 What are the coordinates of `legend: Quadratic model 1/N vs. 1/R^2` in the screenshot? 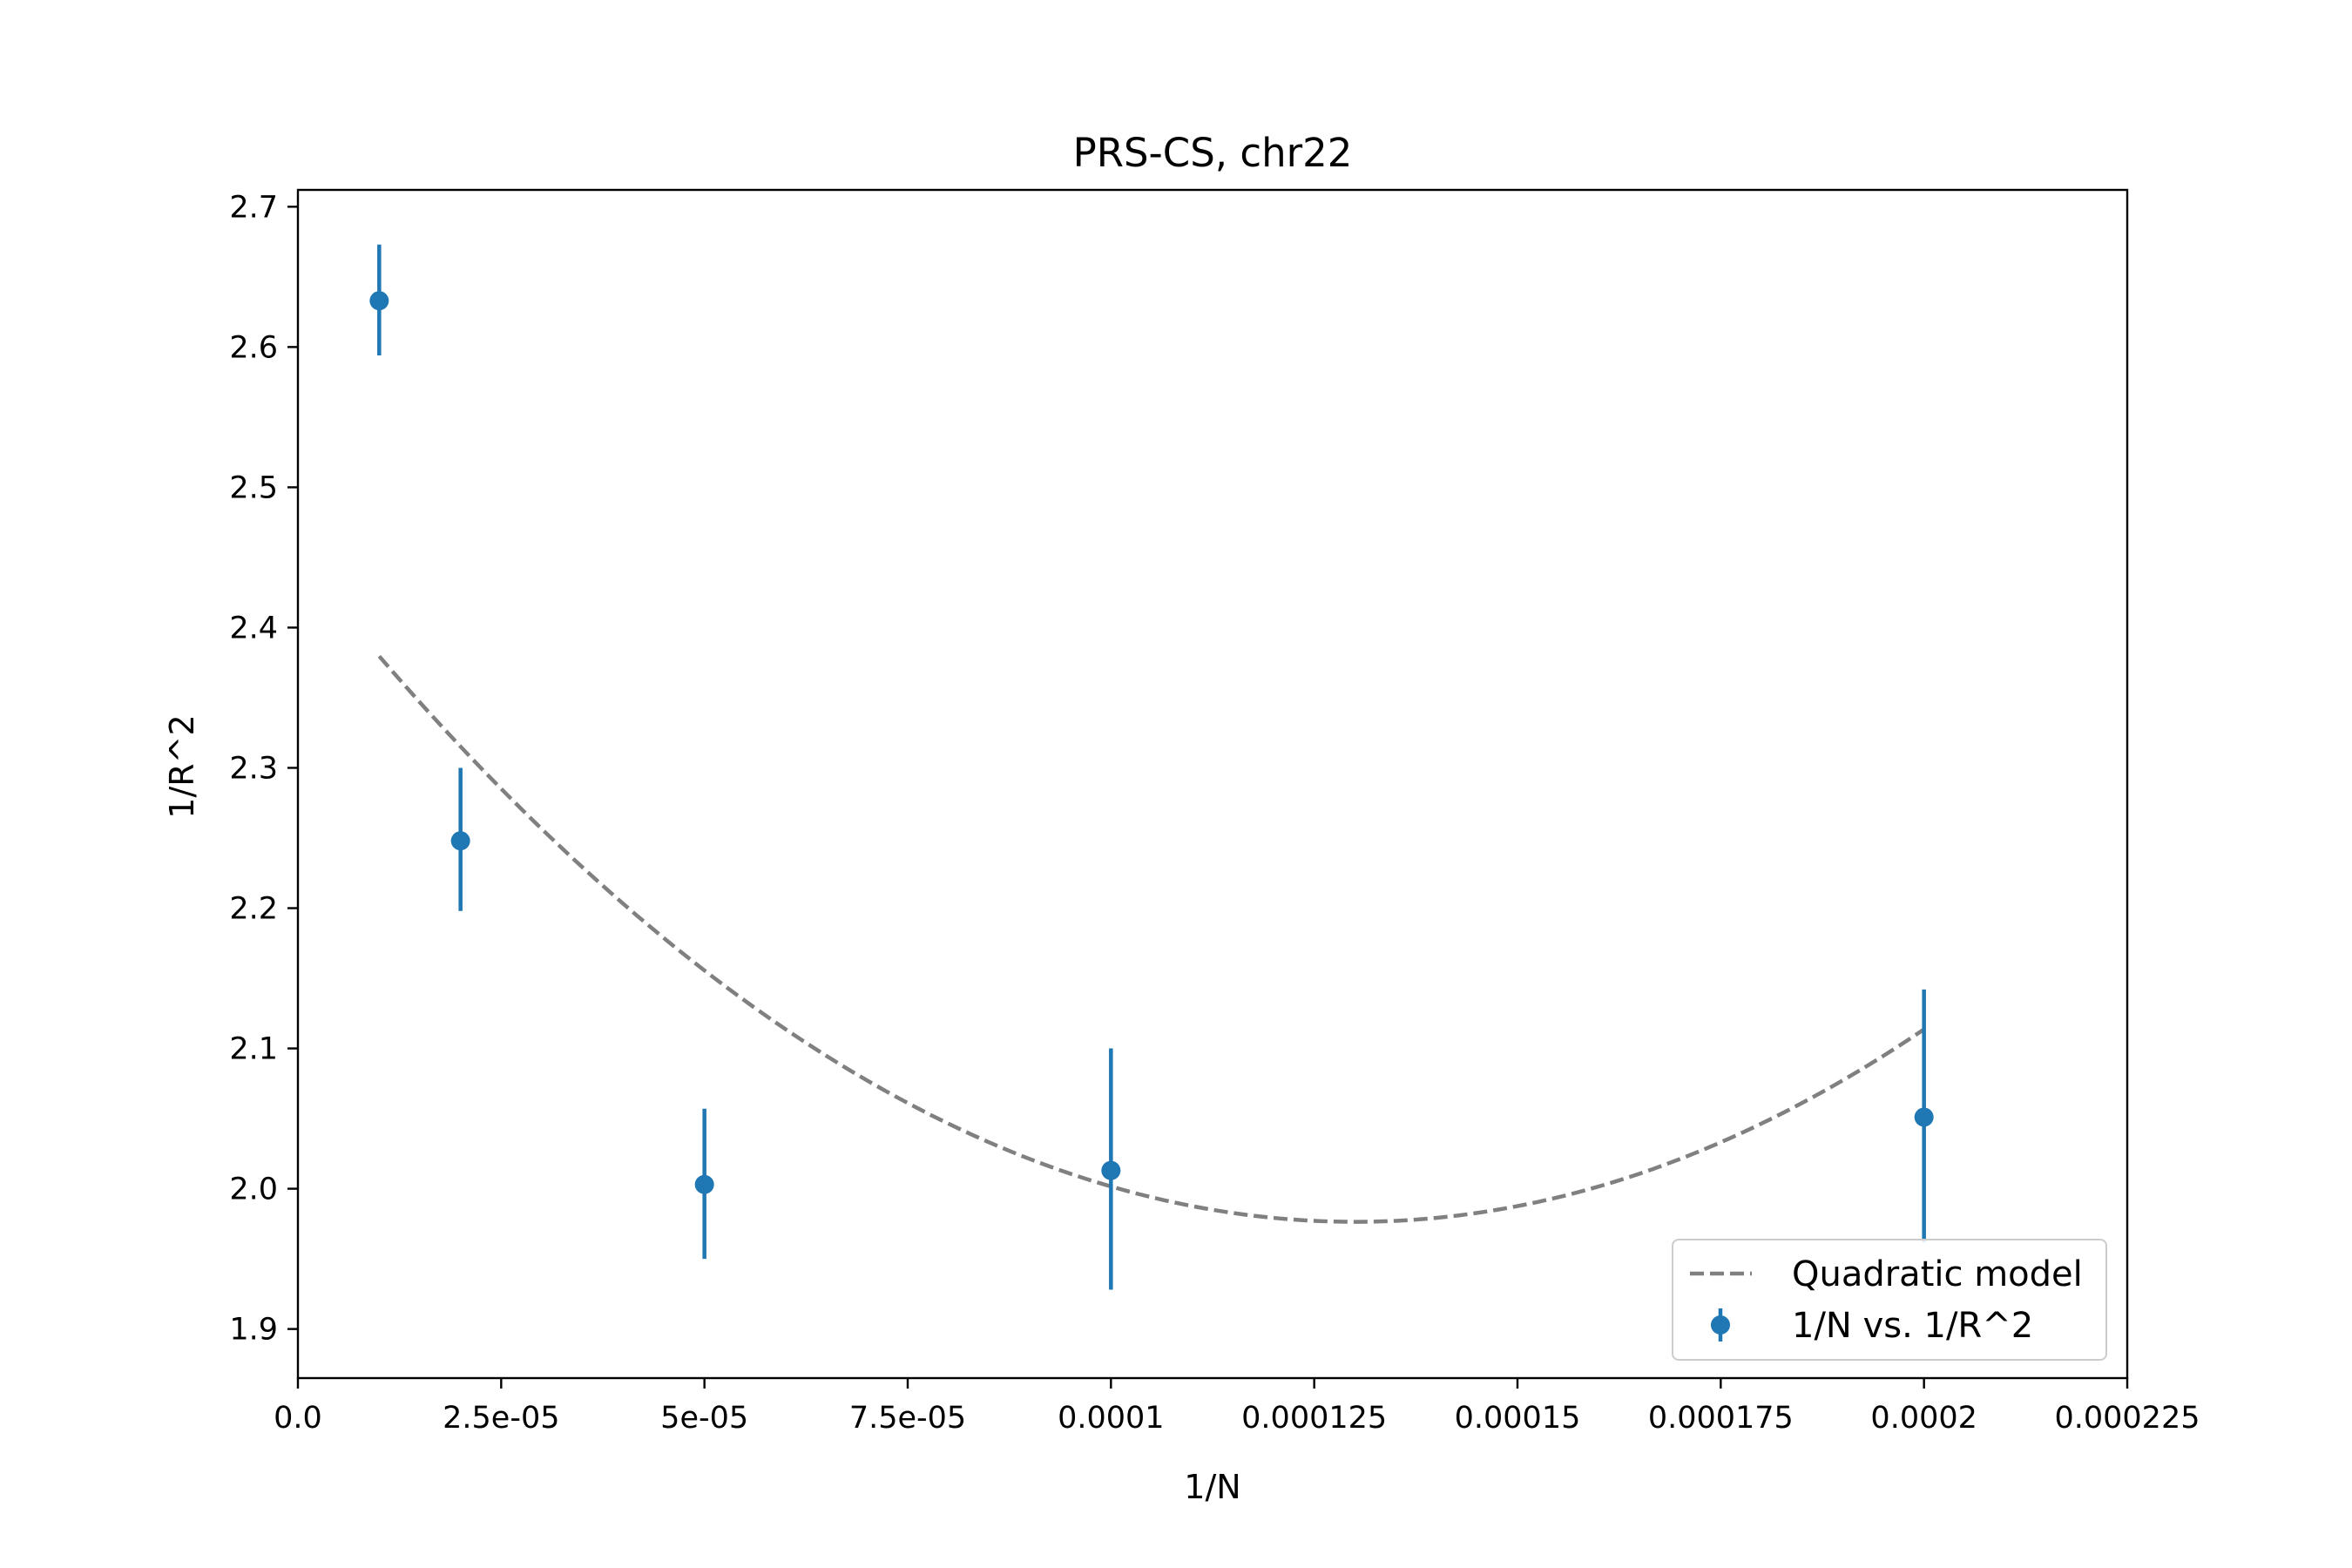 It's located at (1890, 1300).